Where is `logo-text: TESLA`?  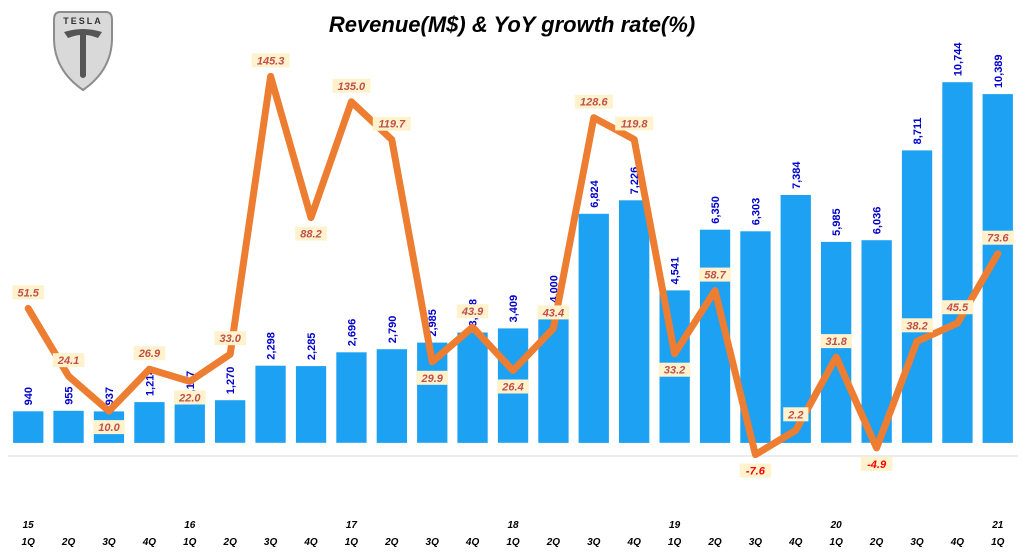 logo-text: TESLA is located at coordinates (83, 21).